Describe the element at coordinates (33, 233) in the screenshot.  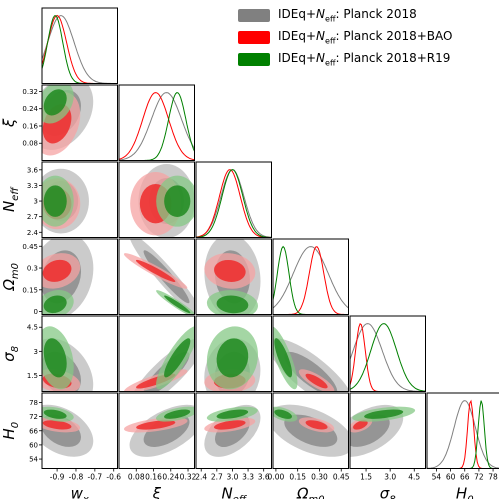
I see `ytick-Neff-0: 2.4` at that location.